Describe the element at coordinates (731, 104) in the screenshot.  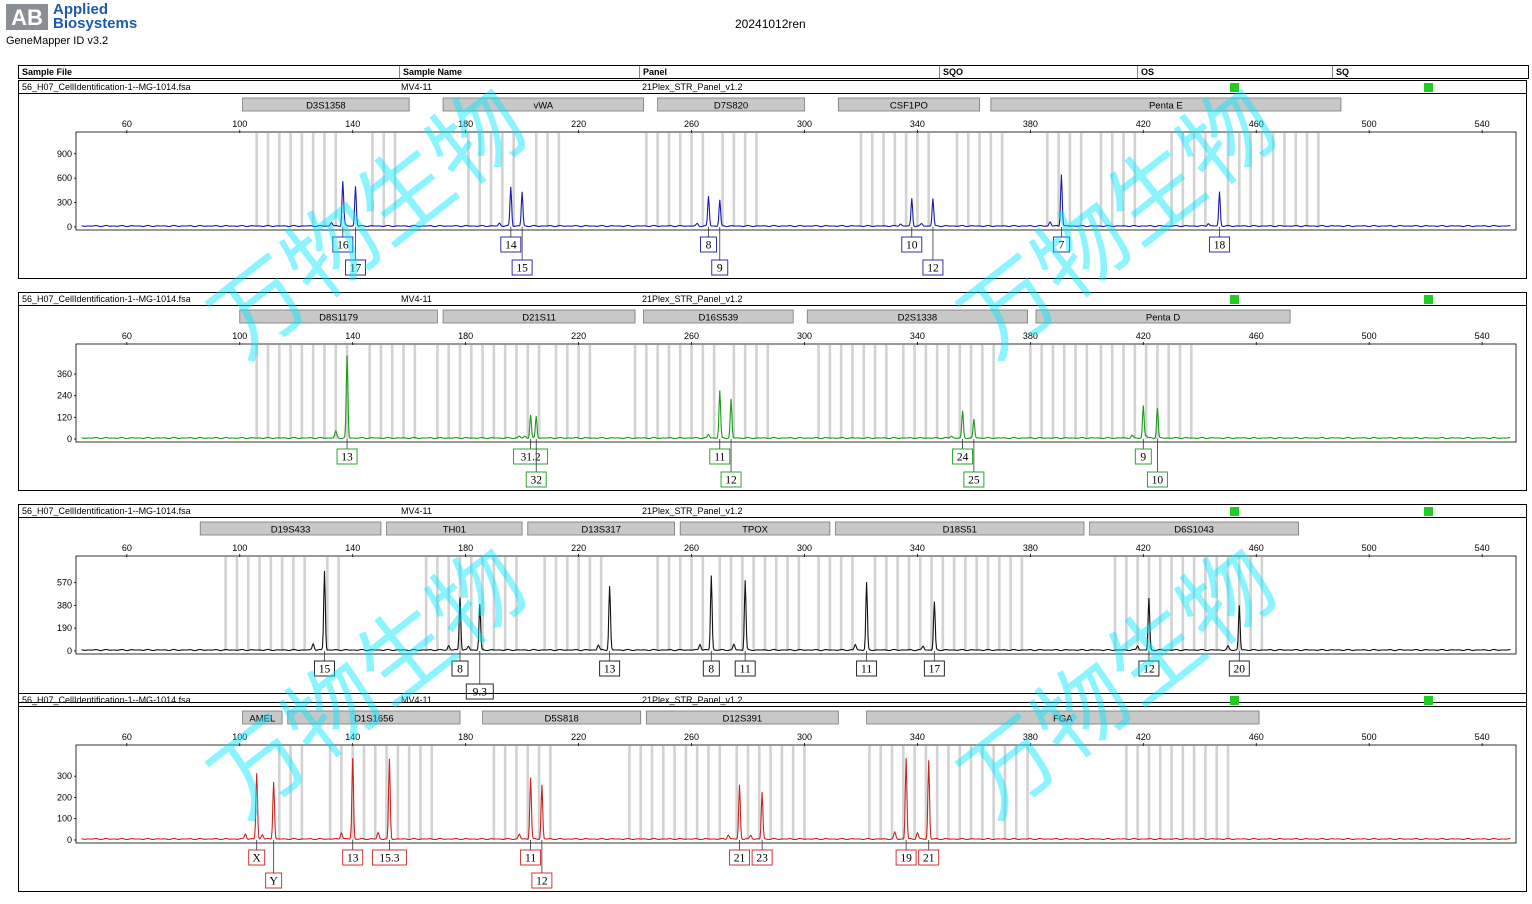
I see `marker-d7s820: D7S820` at that location.